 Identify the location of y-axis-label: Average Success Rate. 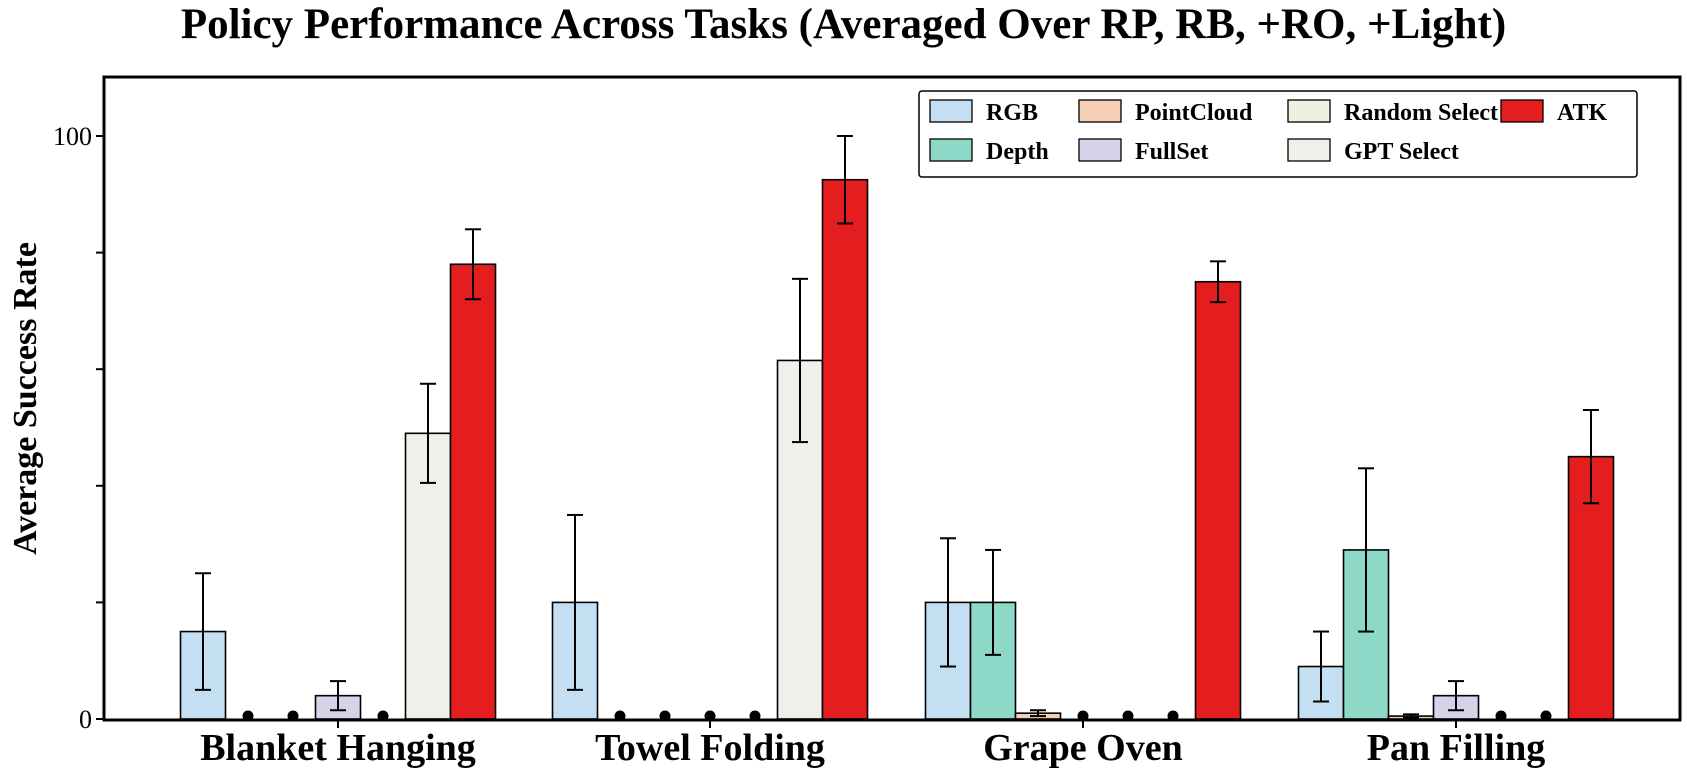
(25, 398).